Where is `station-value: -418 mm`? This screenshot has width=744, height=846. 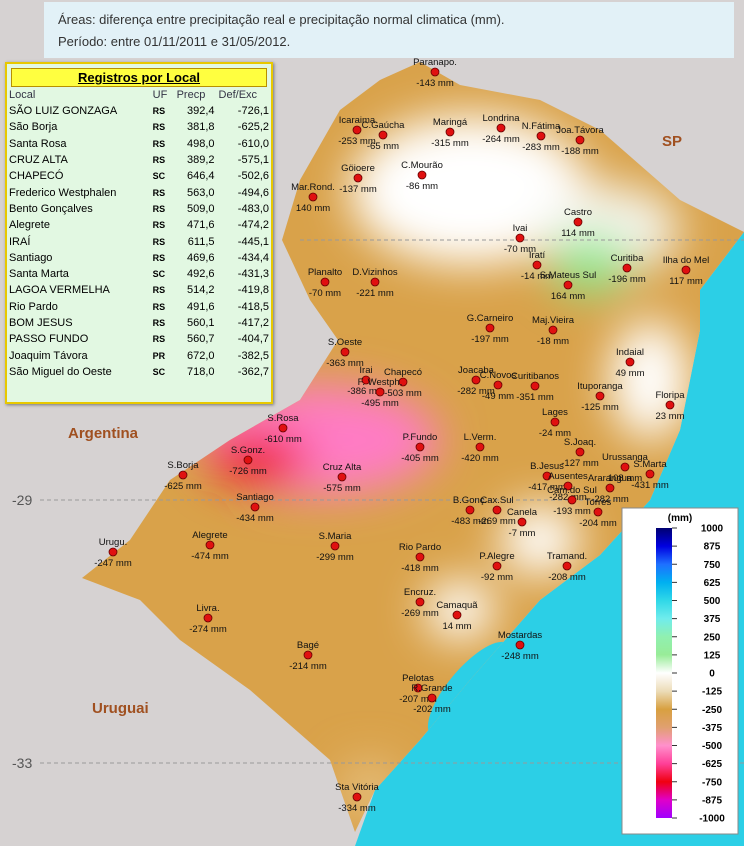
station-value: -418 mm is located at coordinates (420, 568).